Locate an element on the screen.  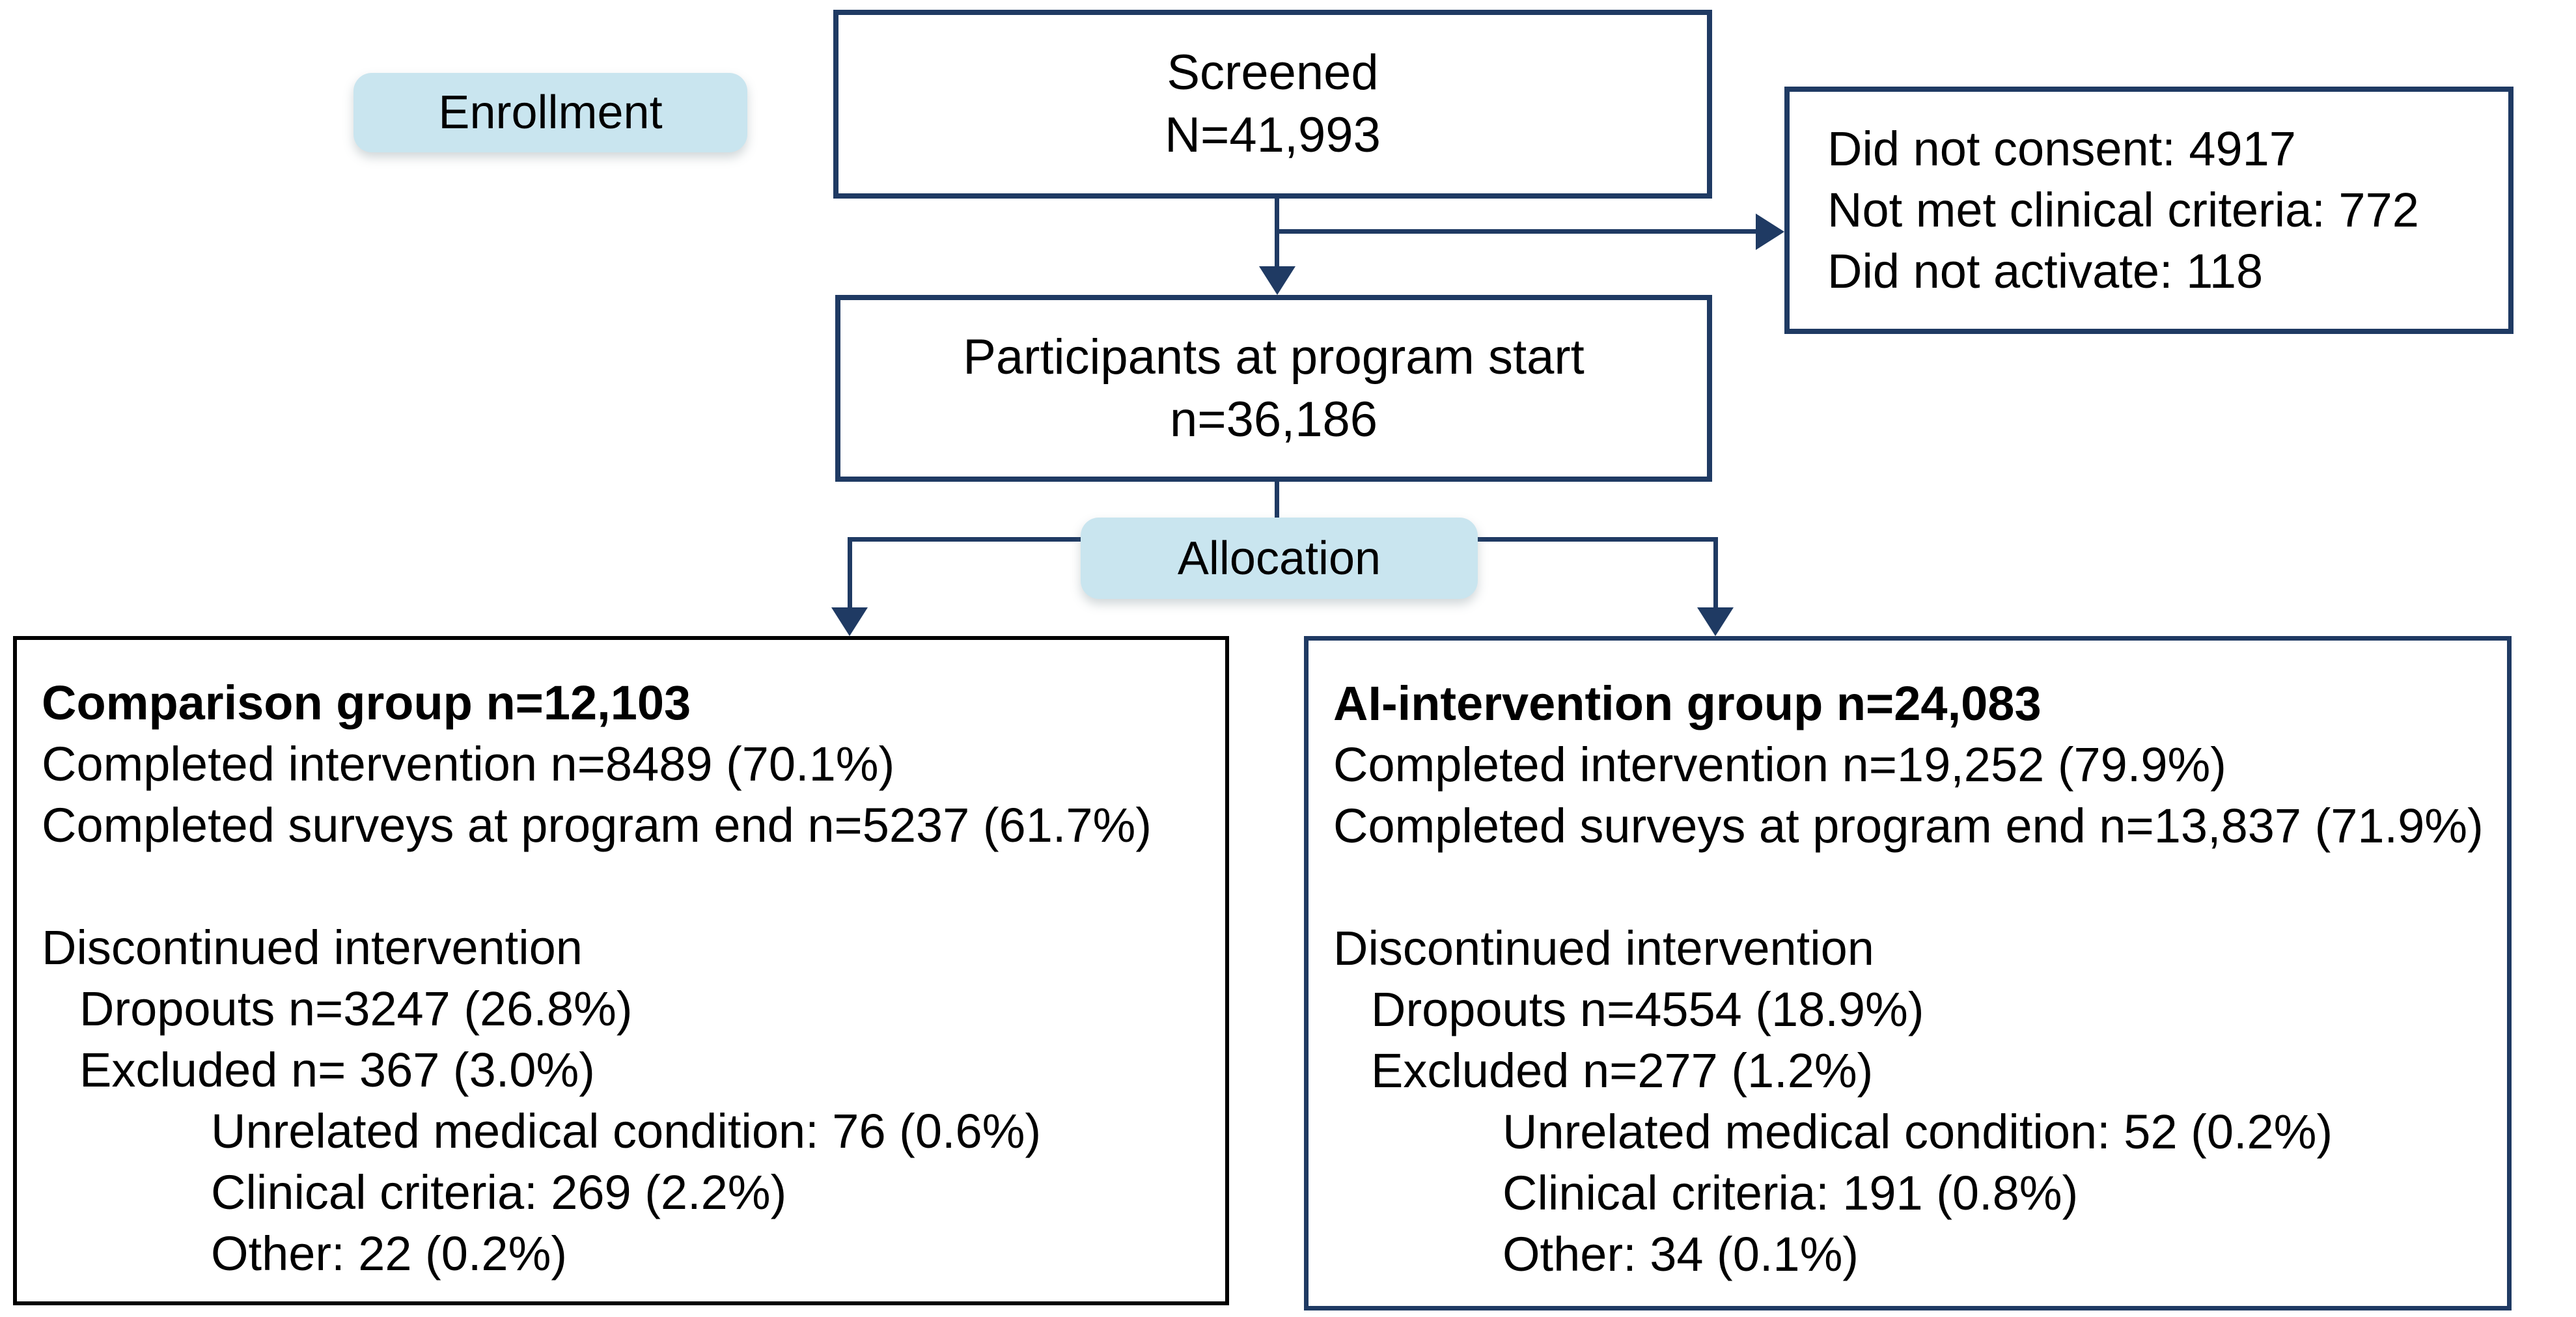
exclusion-did-not-consent: Did not consent: 4917 is located at coordinates (2061, 149).